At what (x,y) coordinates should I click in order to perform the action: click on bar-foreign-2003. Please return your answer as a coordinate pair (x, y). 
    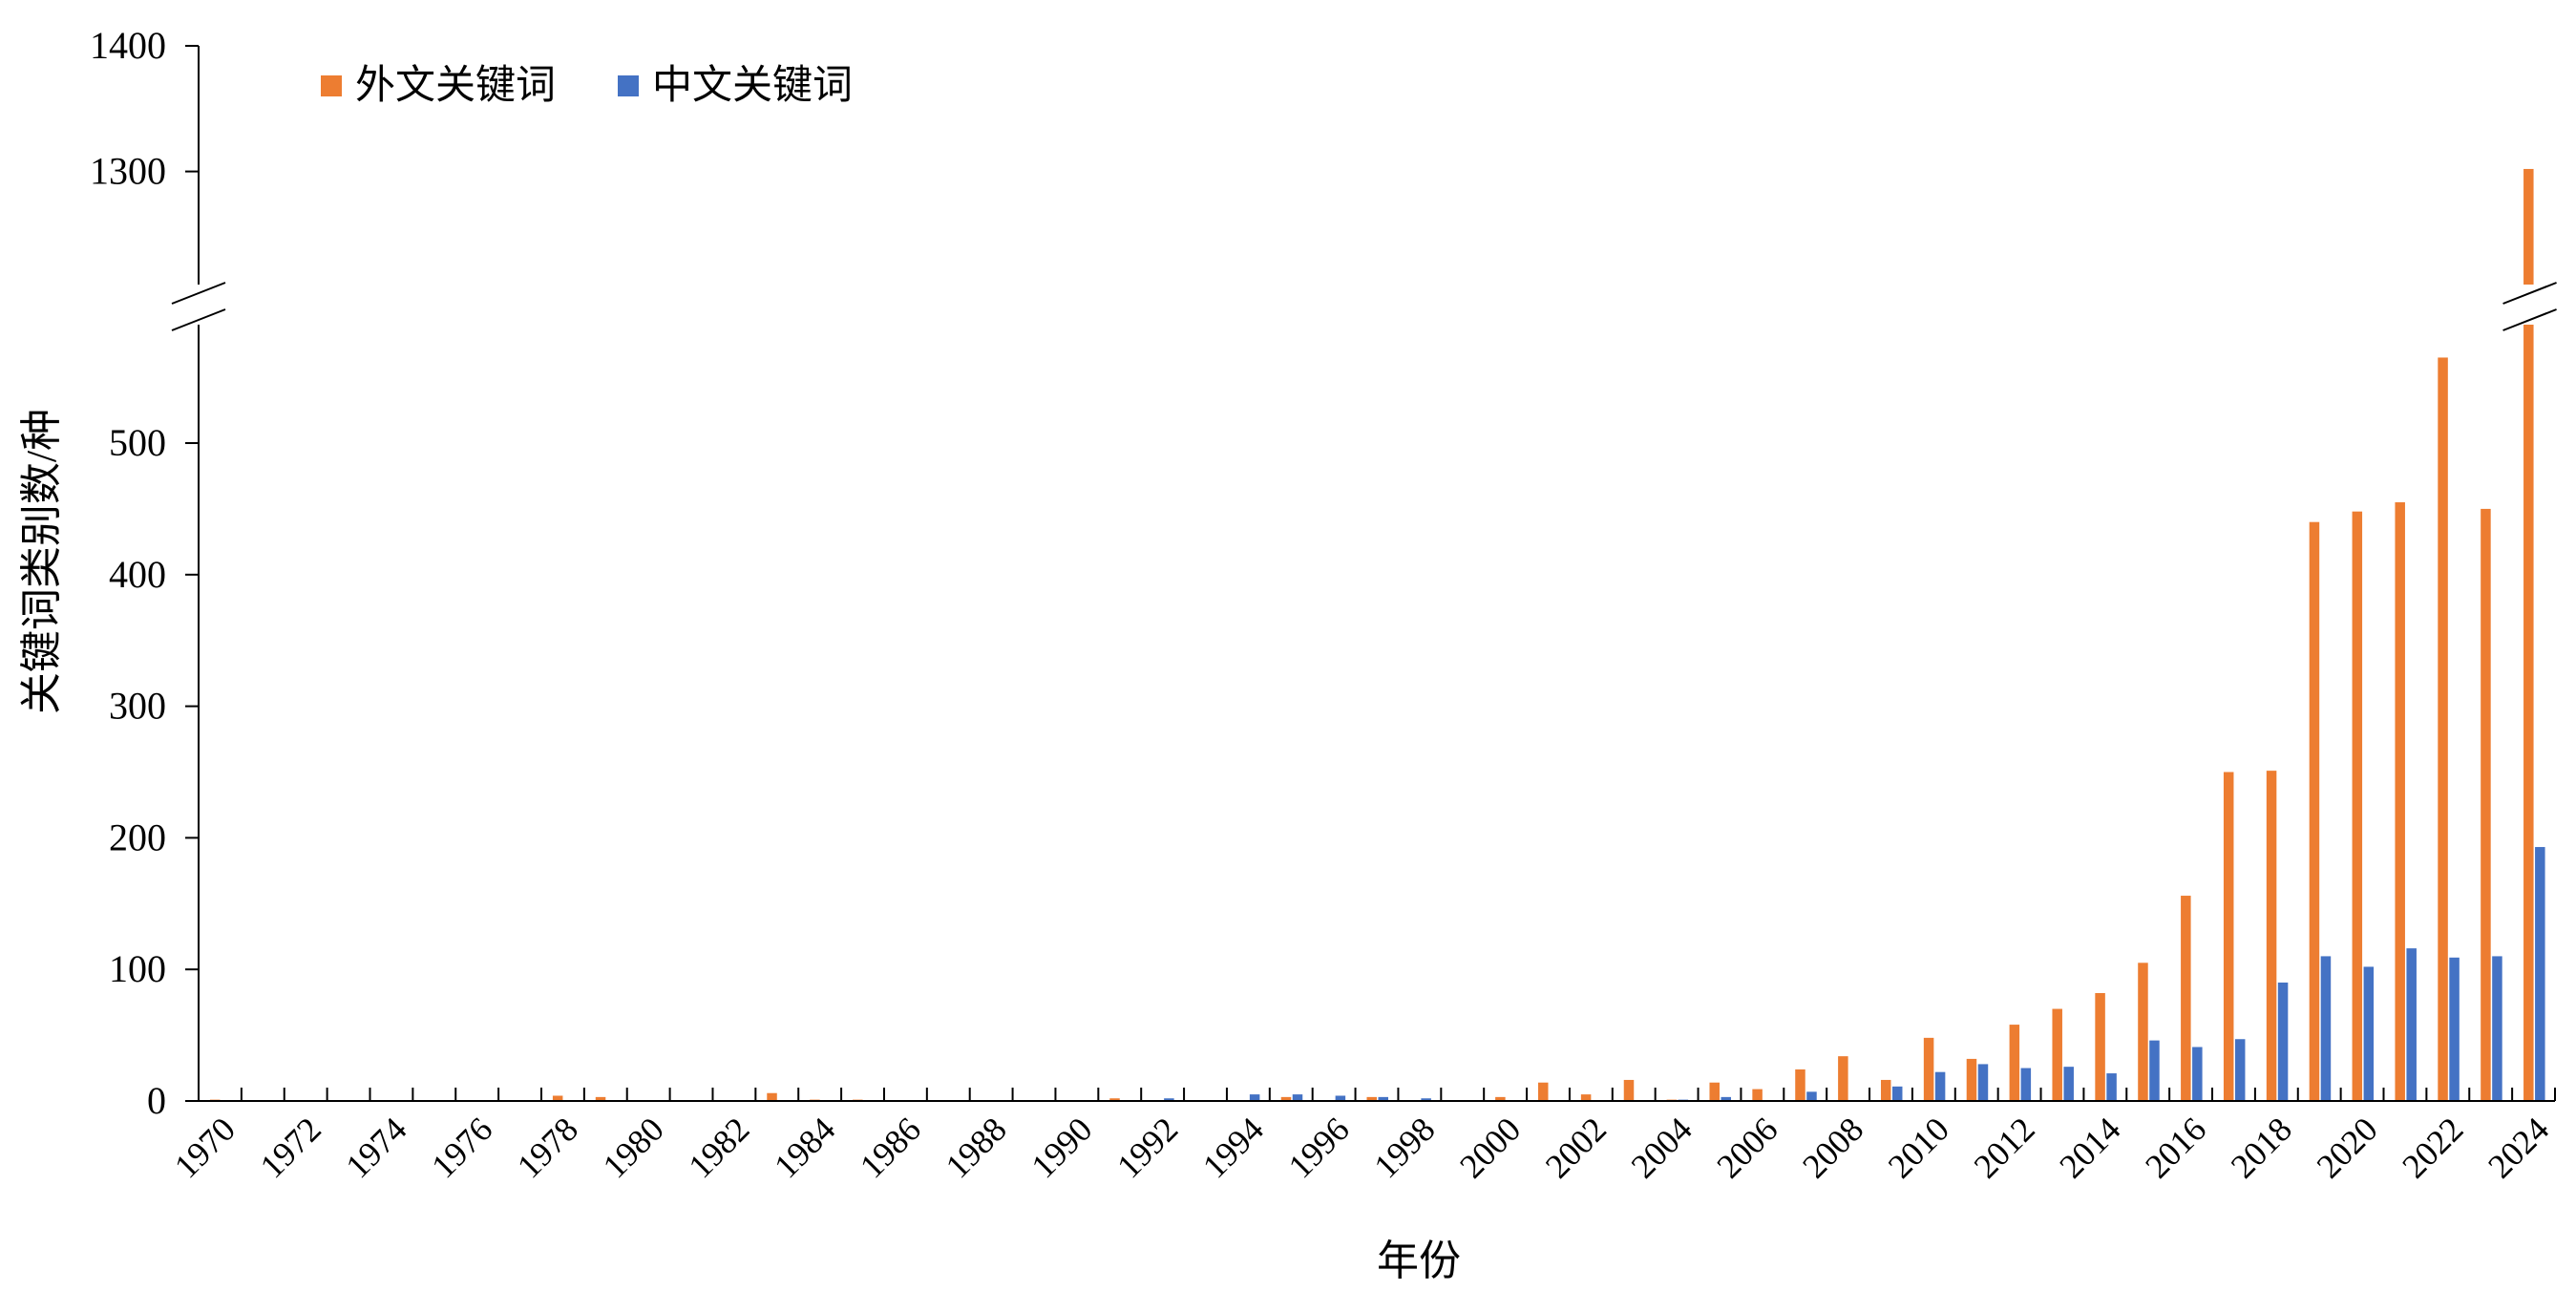
    Looking at the image, I should click on (1629, 1090).